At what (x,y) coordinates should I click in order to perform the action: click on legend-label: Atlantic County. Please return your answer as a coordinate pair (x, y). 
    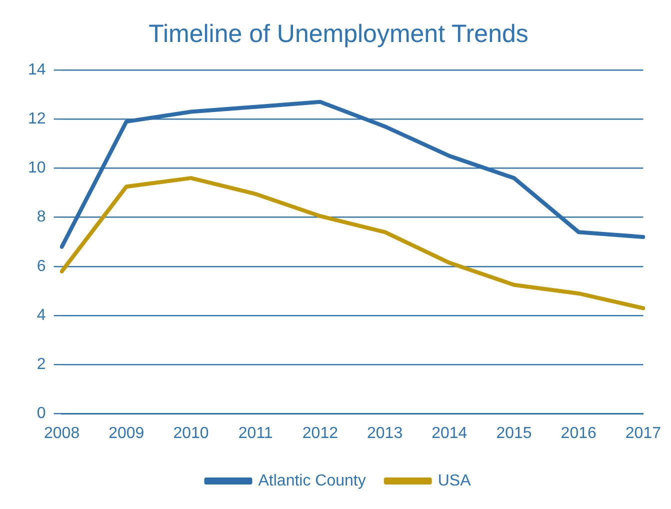
    Looking at the image, I should click on (312, 481).